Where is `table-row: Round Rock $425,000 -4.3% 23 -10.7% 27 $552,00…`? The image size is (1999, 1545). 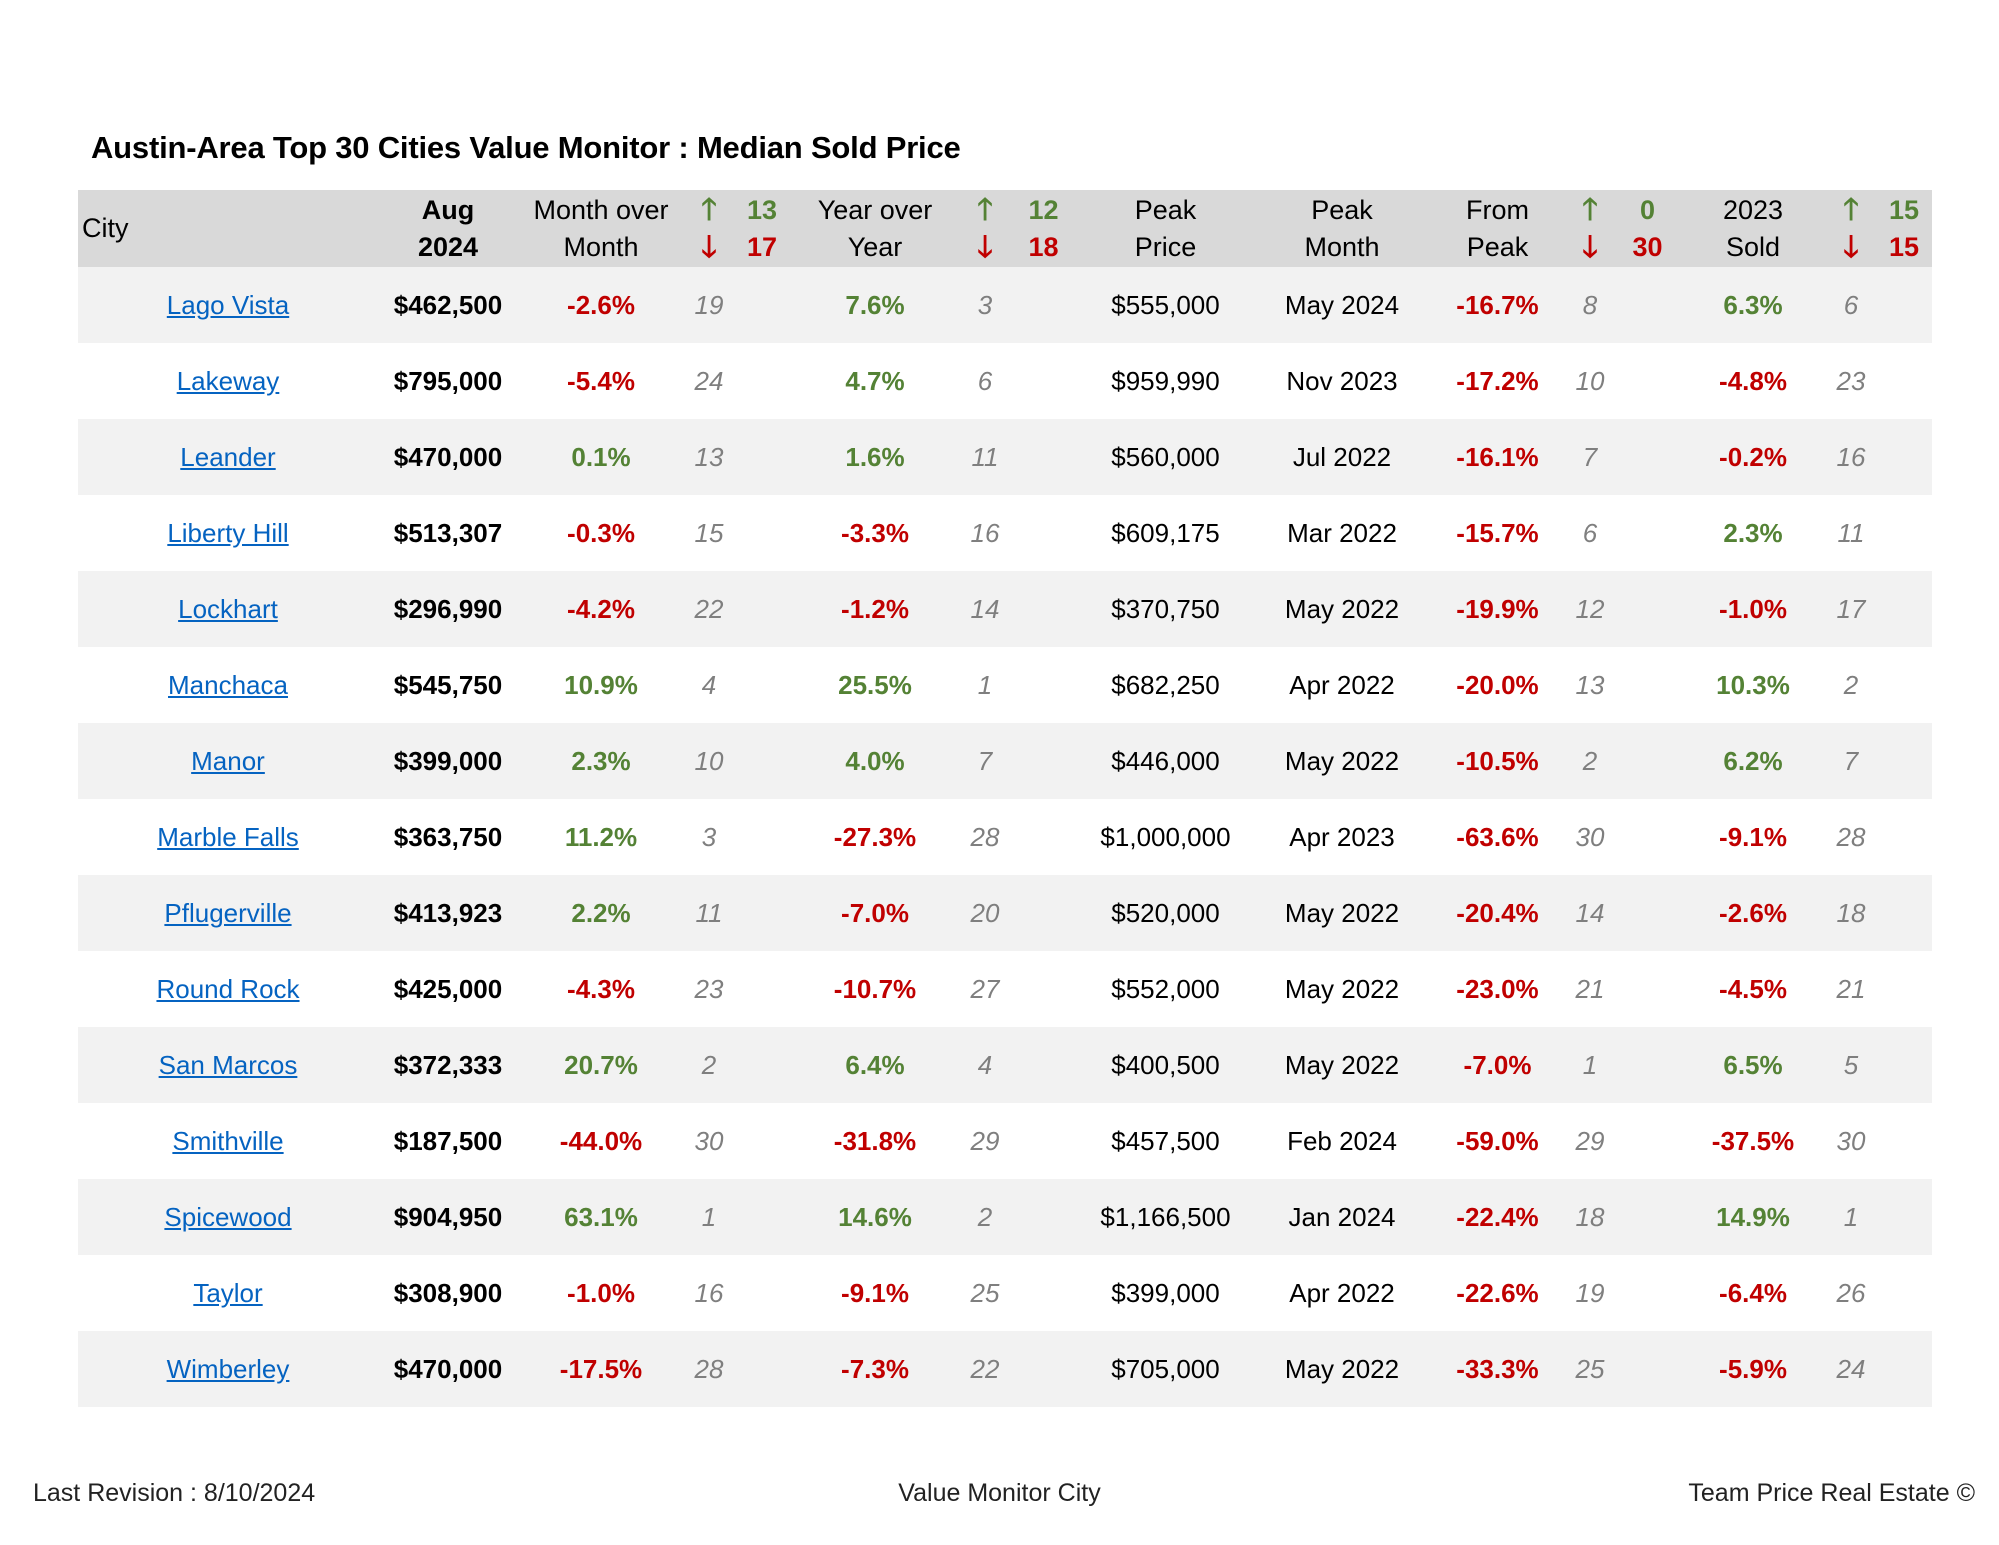 table-row: Round Rock $425,000 -4.3% 23 -10.7% 27 $552,00… is located at coordinates (1005, 989).